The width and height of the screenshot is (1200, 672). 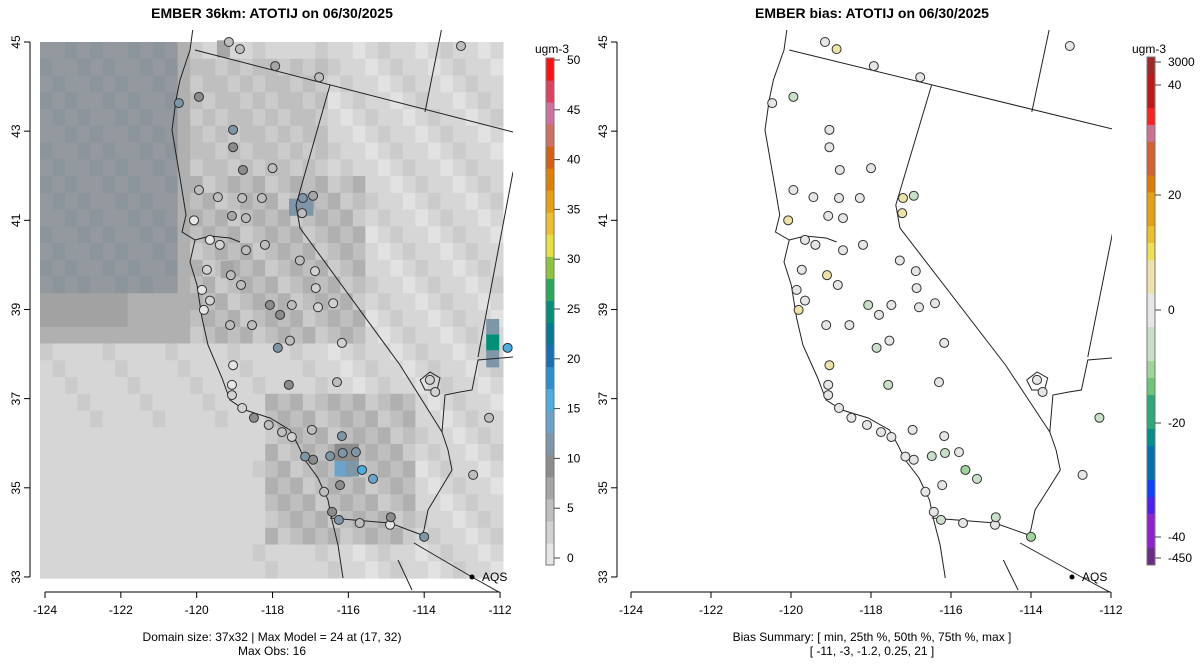 What do you see at coordinates (870, 610) in the screenshot?
I see `x-tick-label: -118` at bounding box center [870, 610].